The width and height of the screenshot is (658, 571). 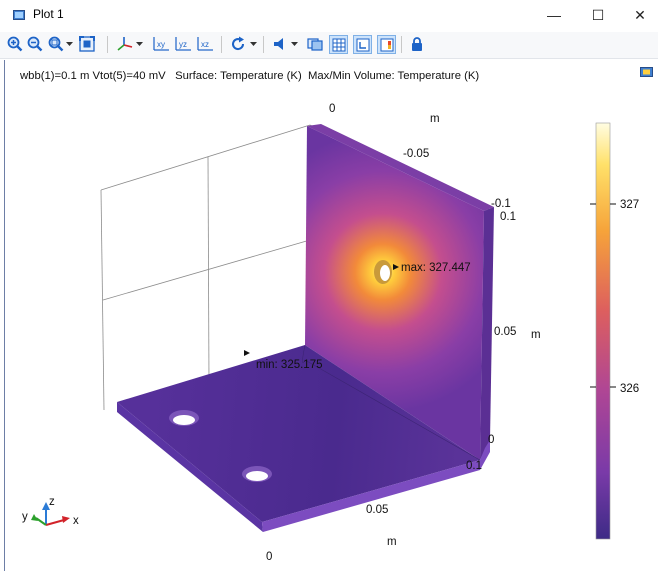 I want to click on axis-tick-label: -0.1, so click(x=501, y=204).